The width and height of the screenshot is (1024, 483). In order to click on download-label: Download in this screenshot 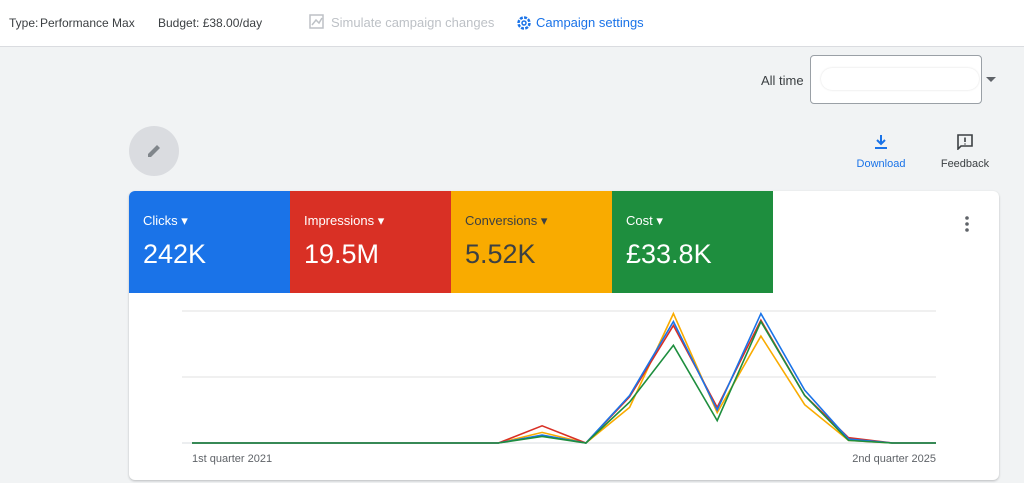, I will do `click(881, 164)`.